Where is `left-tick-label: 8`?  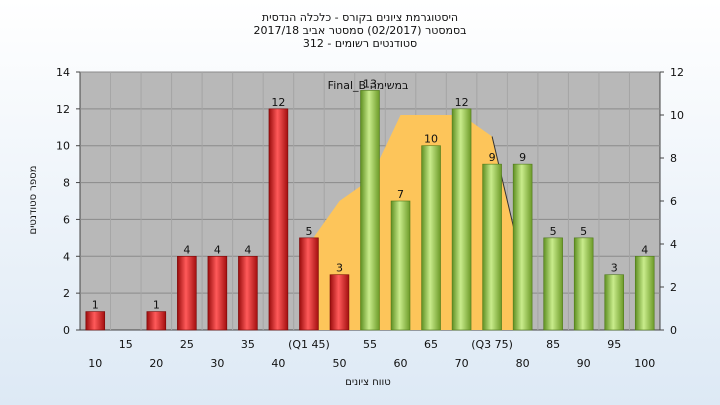 left-tick-label: 8 is located at coordinates (66, 183).